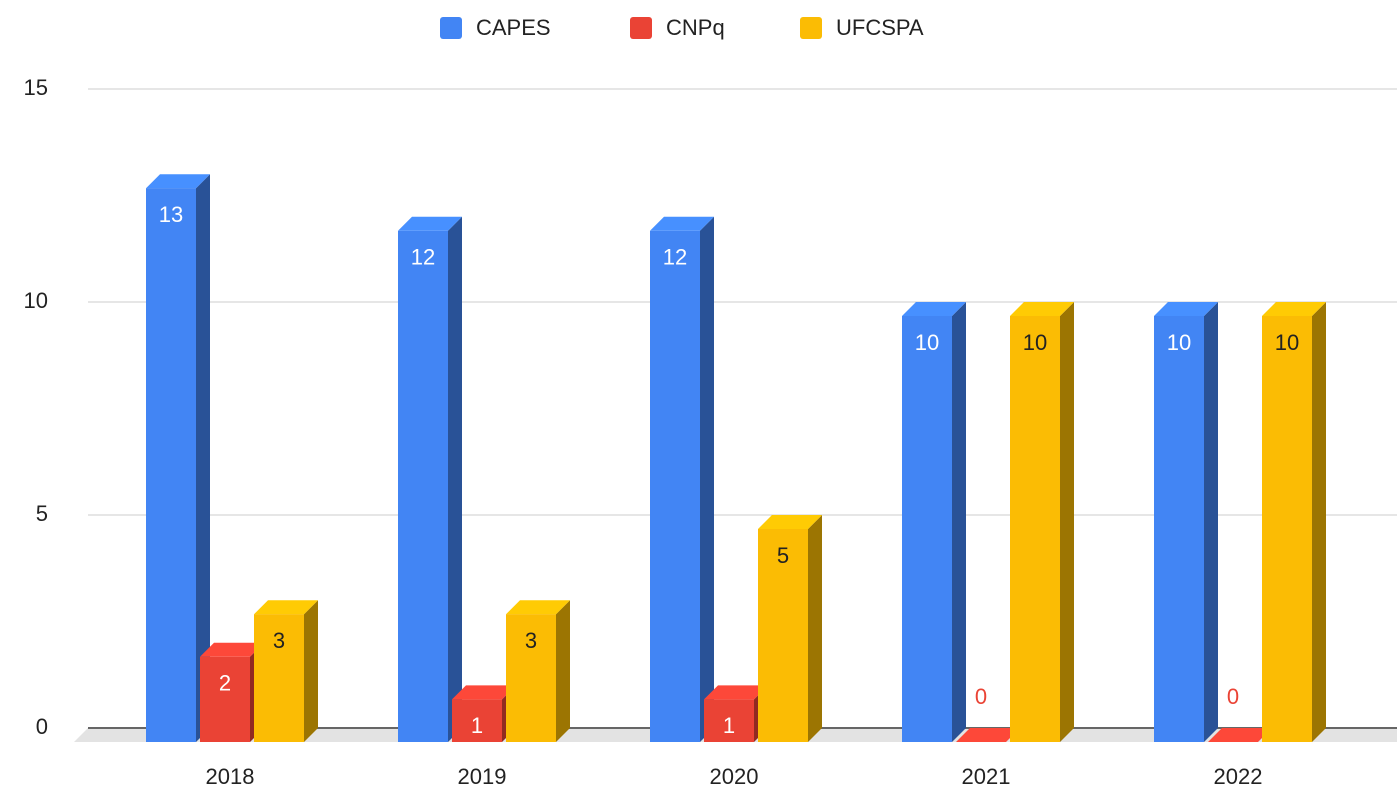 The image size is (1397, 797). Describe the element at coordinates (36, 87) in the screenshot. I see `y-tick-label: 15` at that location.